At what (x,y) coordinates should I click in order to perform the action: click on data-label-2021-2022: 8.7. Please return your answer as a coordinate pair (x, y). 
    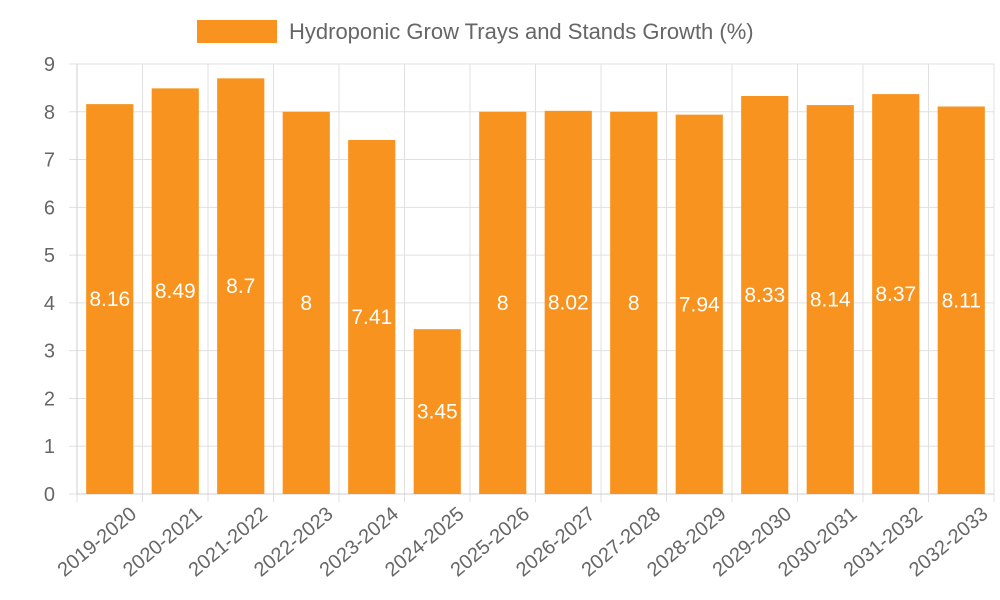
    Looking at the image, I should click on (240, 286).